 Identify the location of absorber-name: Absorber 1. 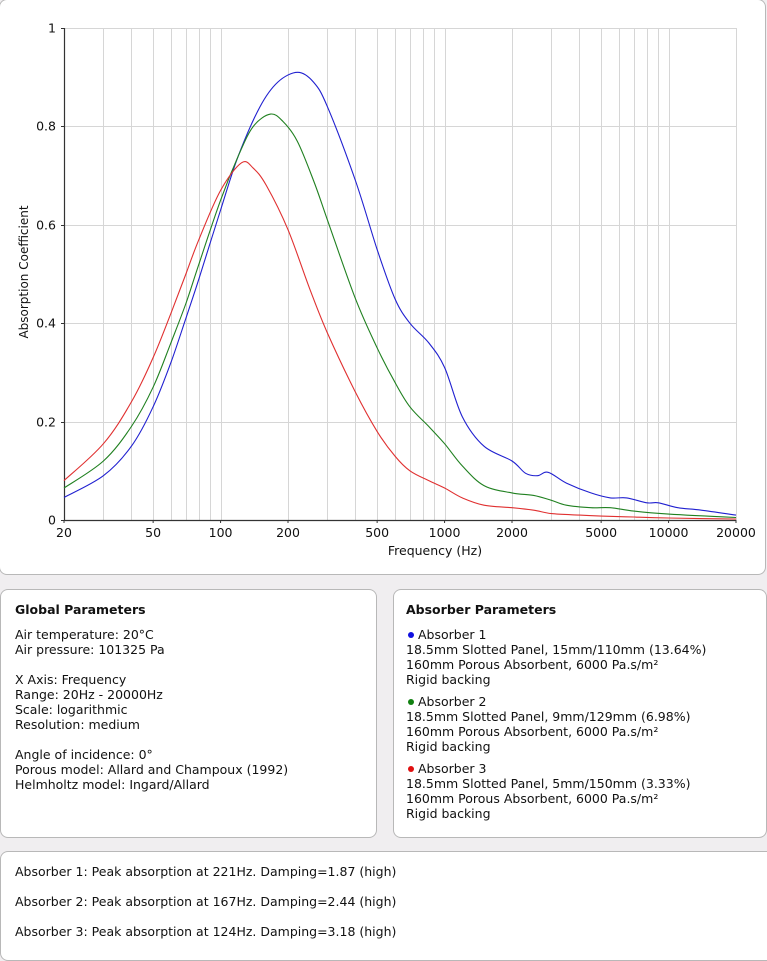
(452, 634).